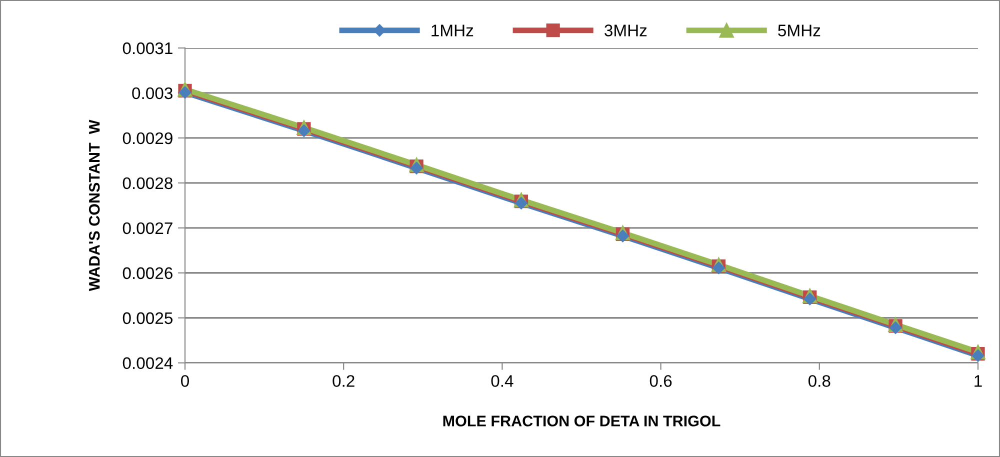 The width and height of the screenshot is (1000, 457). Describe the element at coordinates (502, 381) in the screenshot. I see `x-tick-label: 0.4` at that location.